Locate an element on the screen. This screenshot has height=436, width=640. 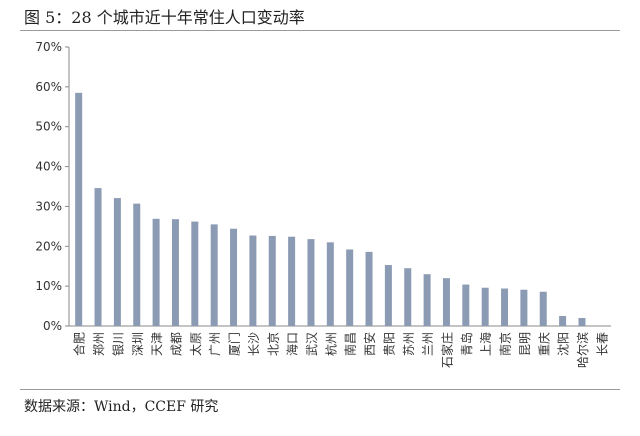
x-category-label: 青岛 is located at coordinates (466, 344).